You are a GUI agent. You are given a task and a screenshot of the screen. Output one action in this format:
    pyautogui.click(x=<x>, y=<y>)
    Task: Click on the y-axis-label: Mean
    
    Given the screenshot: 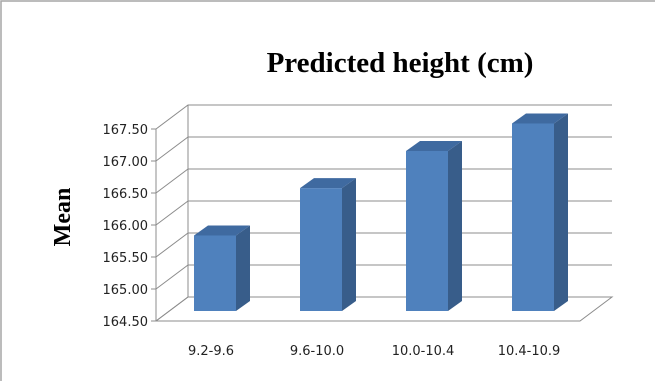 What is the action you would take?
    pyautogui.click(x=63, y=217)
    